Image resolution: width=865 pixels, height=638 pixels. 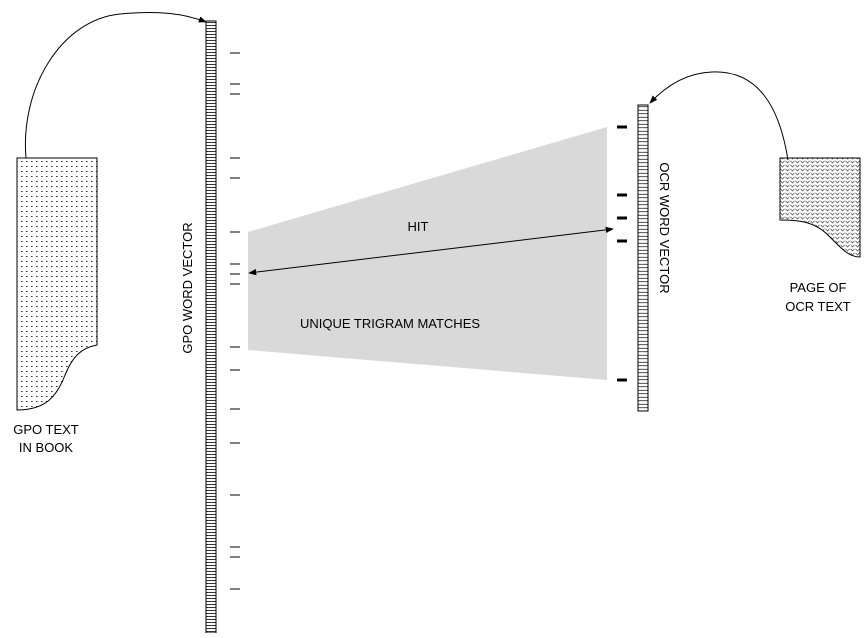 What do you see at coordinates (820, 207) in the screenshot?
I see `ocr-text-document` at bounding box center [820, 207].